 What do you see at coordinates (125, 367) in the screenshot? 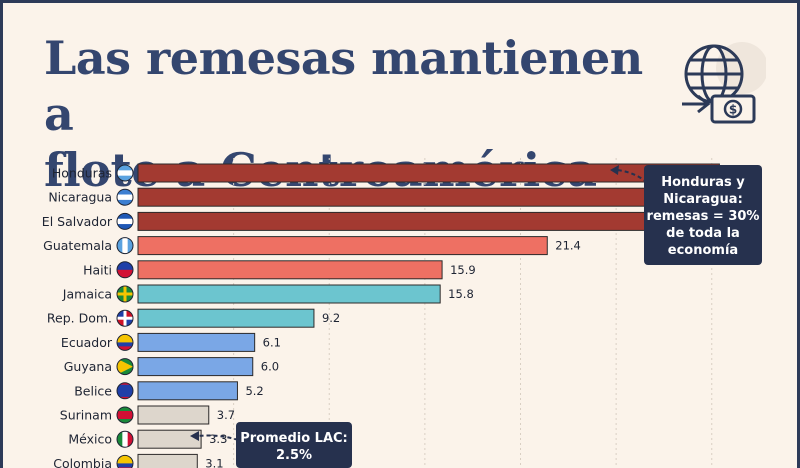
I see `guyana-flag-icon` at bounding box center [125, 367].